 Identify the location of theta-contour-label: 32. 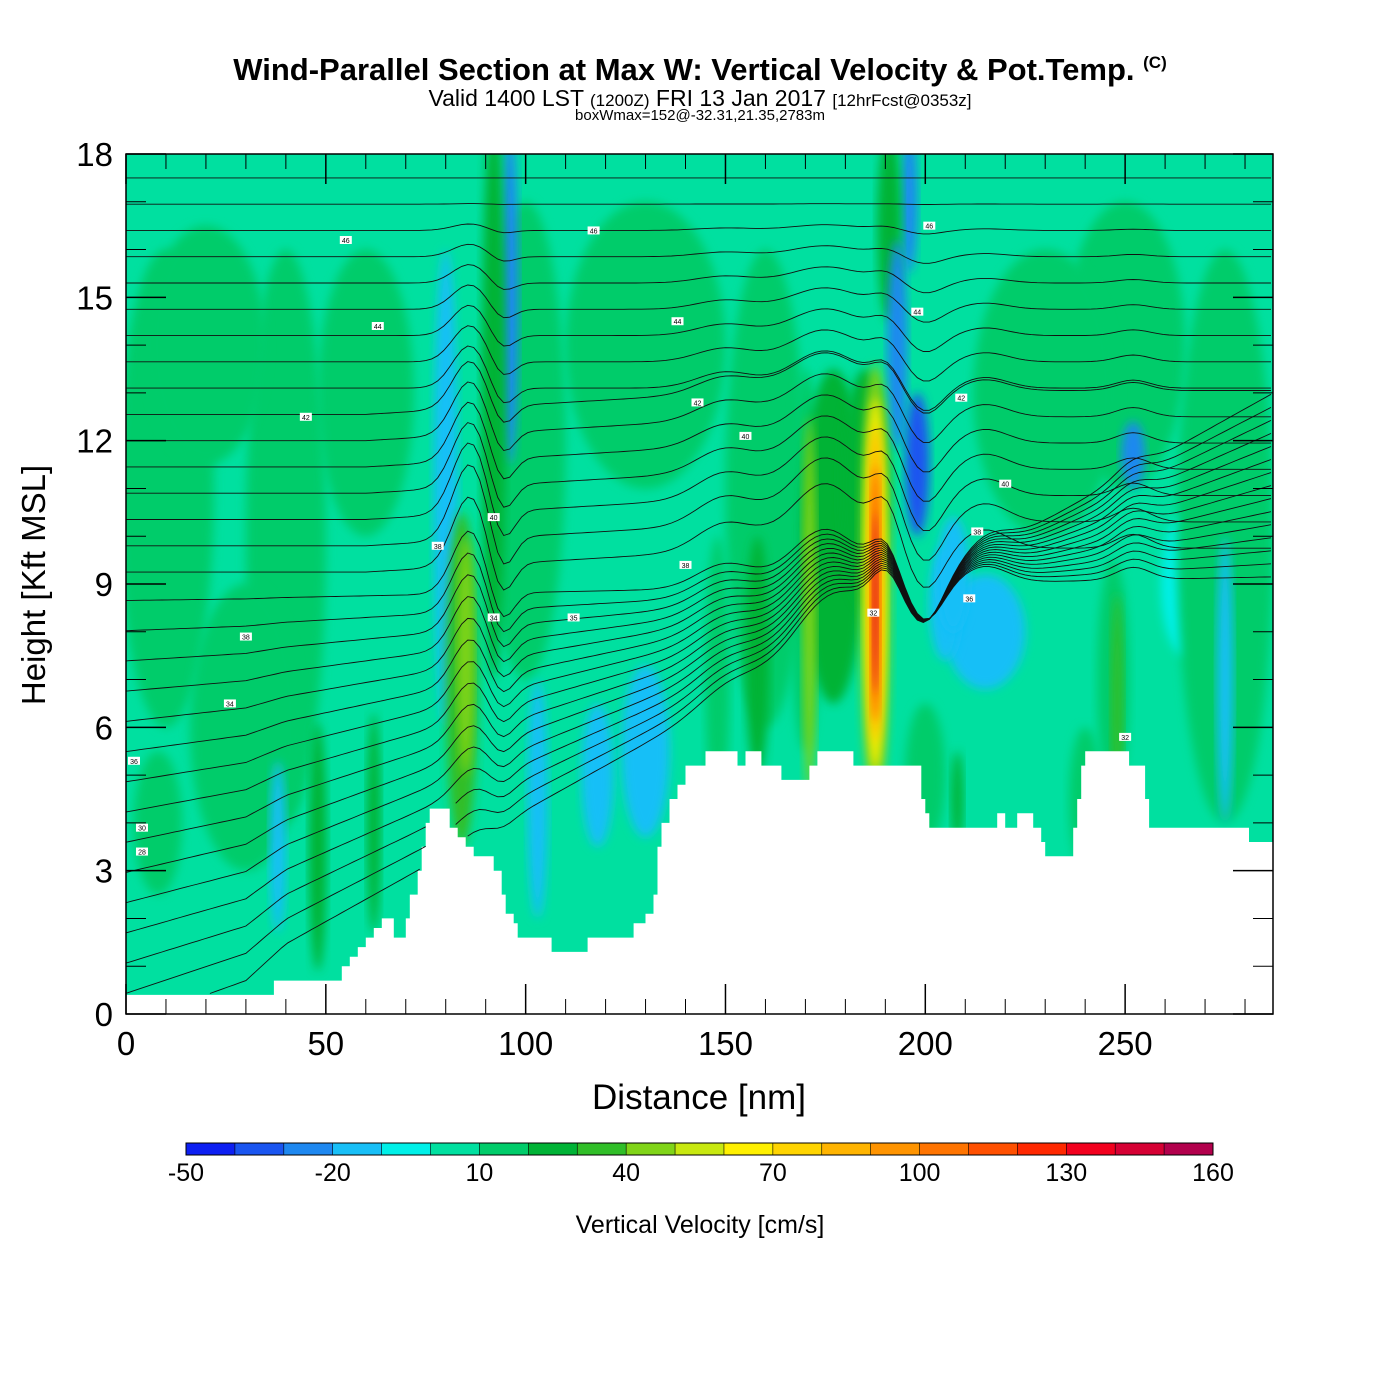
(873, 613).